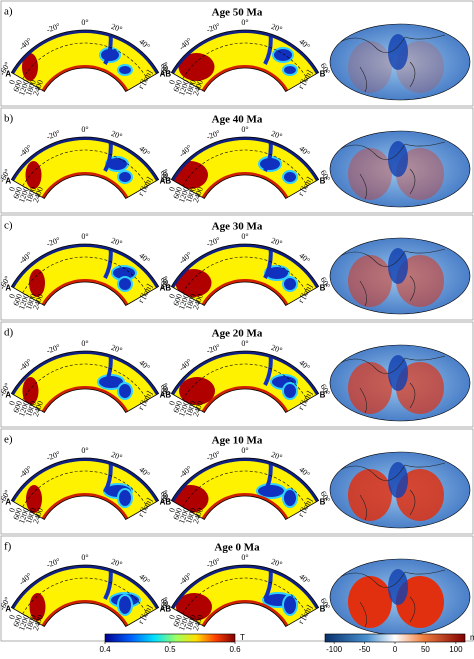  What do you see at coordinates (170, 649) in the screenshot?
I see `colorbar-tick-label: 0.5` at bounding box center [170, 649].